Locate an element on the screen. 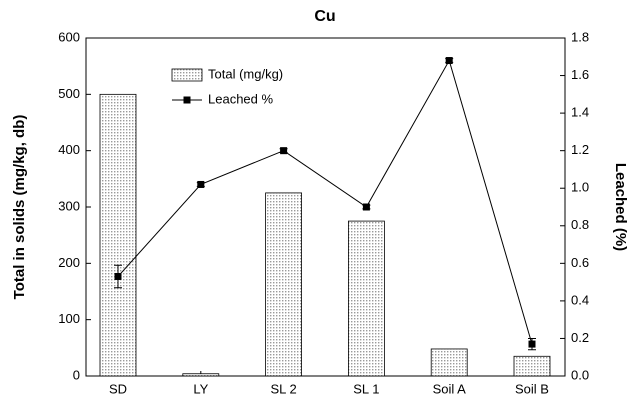 Image resolution: width=632 pixels, height=405 pixels. x-tick-label: SL 2 is located at coordinates (283, 388).